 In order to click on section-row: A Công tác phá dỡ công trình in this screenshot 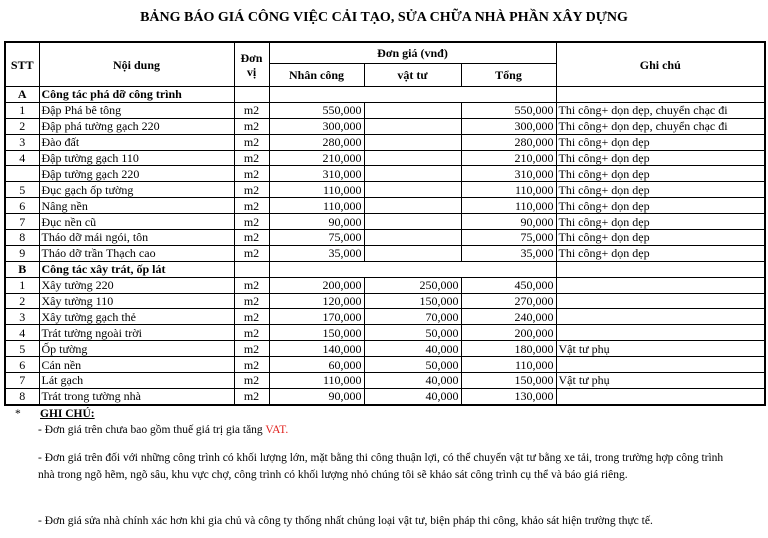, I will do `click(385, 94)`.